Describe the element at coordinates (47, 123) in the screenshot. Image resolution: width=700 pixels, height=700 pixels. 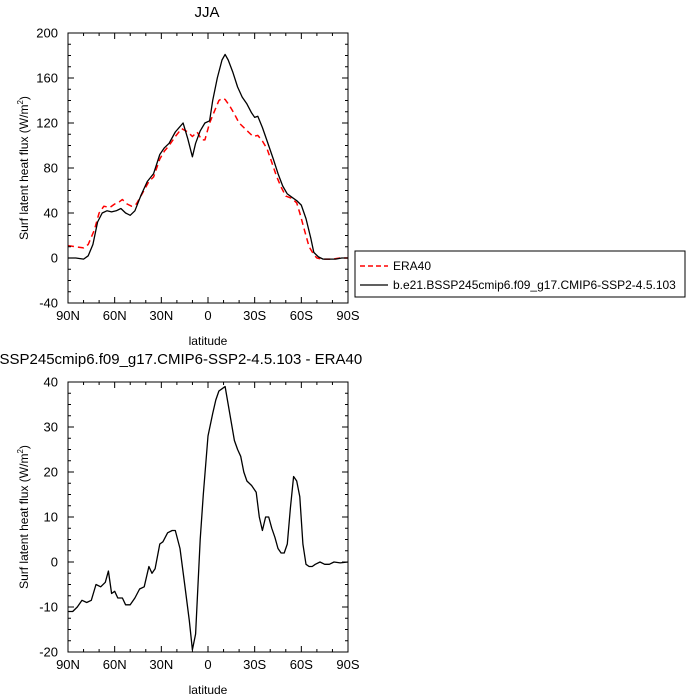
I see `y-tick-label: 120` at that location.